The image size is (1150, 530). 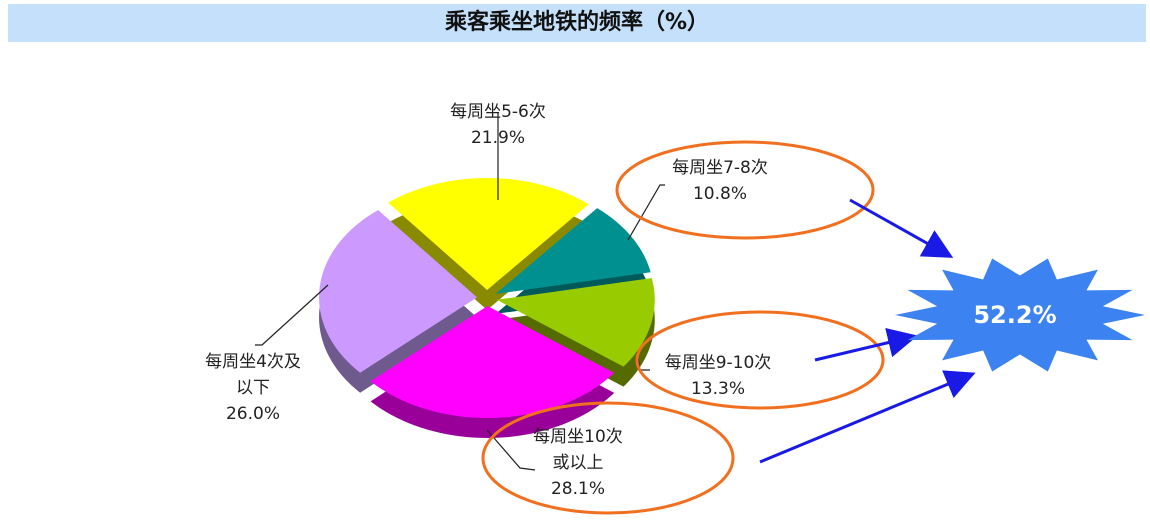 What do you see at coordinates (578, 437) in the screenshot?
I see `slice-label: 每周坐10次` at bounding box center [578, 437].